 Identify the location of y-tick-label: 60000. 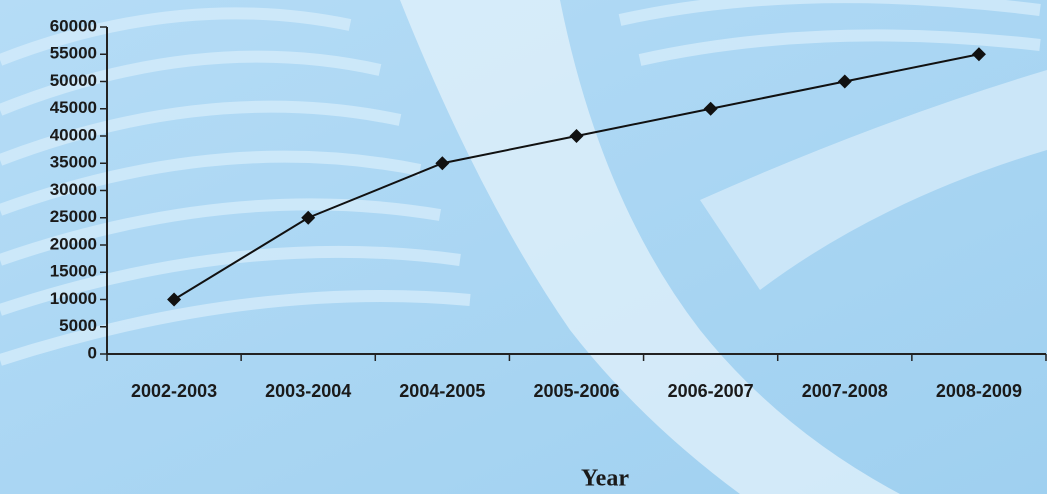
(73, 25).